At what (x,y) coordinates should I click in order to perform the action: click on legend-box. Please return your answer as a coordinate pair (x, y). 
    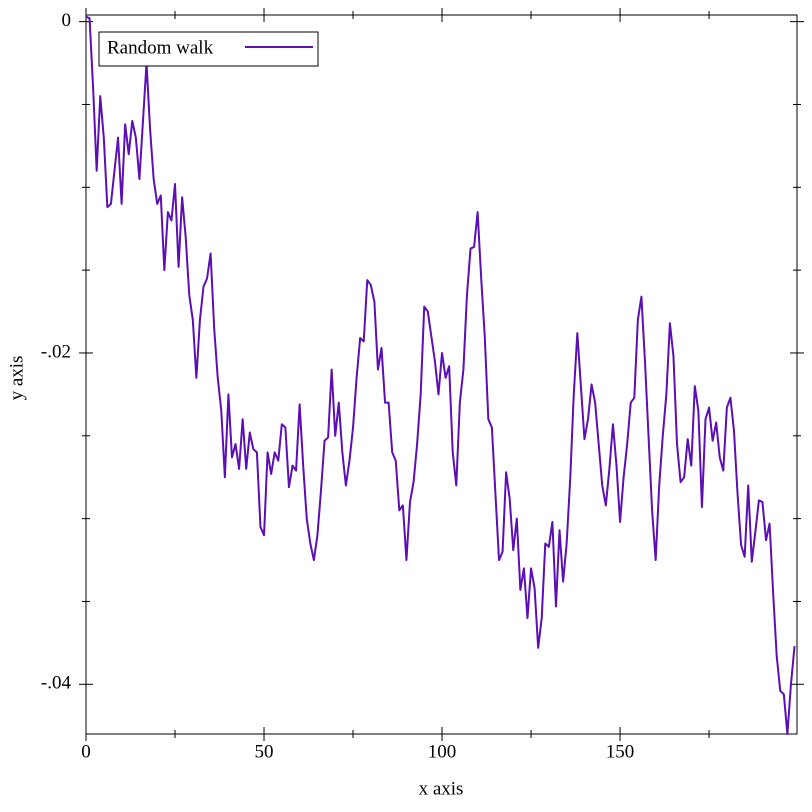
    Looking at the image, I should click on (208, 49).